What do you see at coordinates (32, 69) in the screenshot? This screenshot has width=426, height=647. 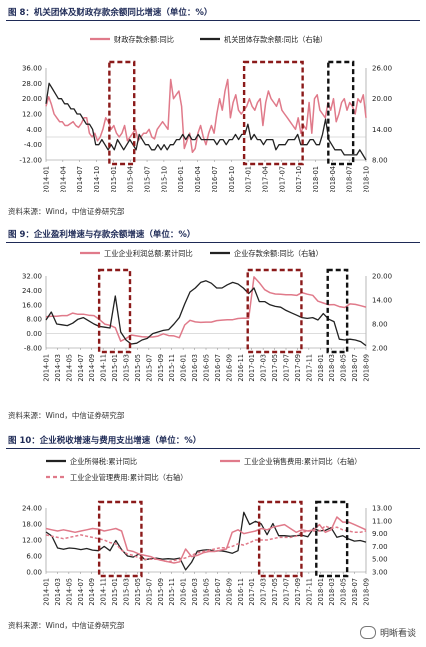 I see `left-axis-tick-label: 36.00` at bounding box center [32, 69].